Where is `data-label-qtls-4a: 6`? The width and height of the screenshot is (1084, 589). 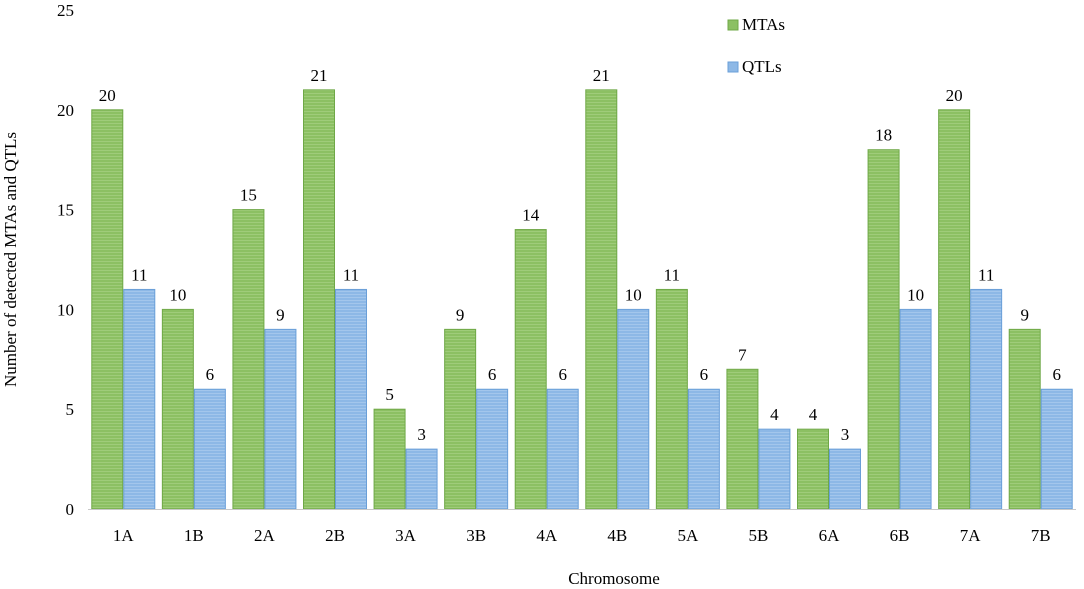
data-label-qtls-4a: 6 is located at coordinates (562, 374).